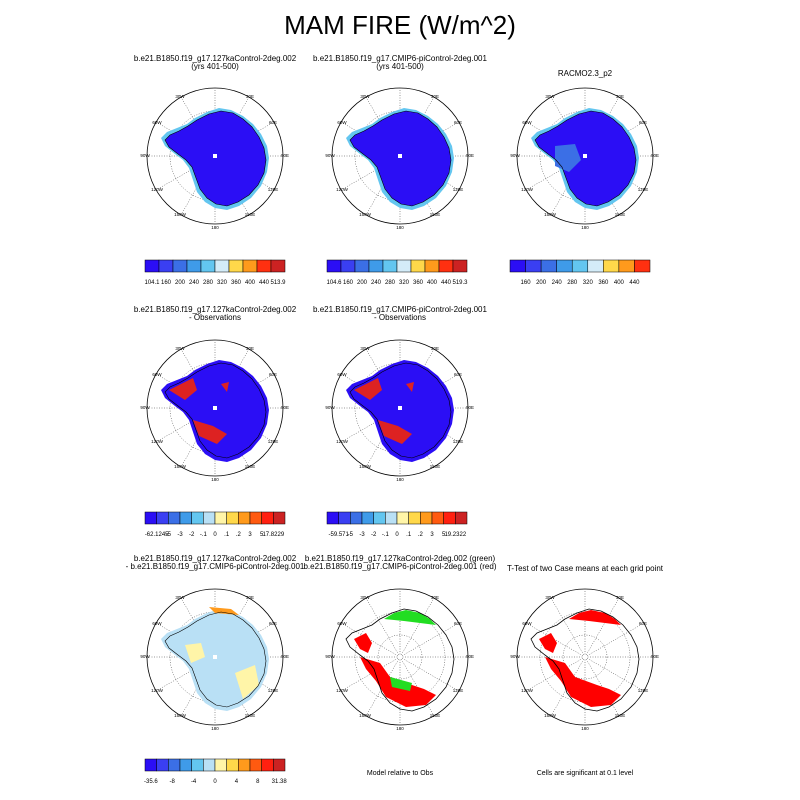 Image resolution: width=800 pixels, height=800 pixels. I want to click on longitude-label: 150E, so click(435, 466).